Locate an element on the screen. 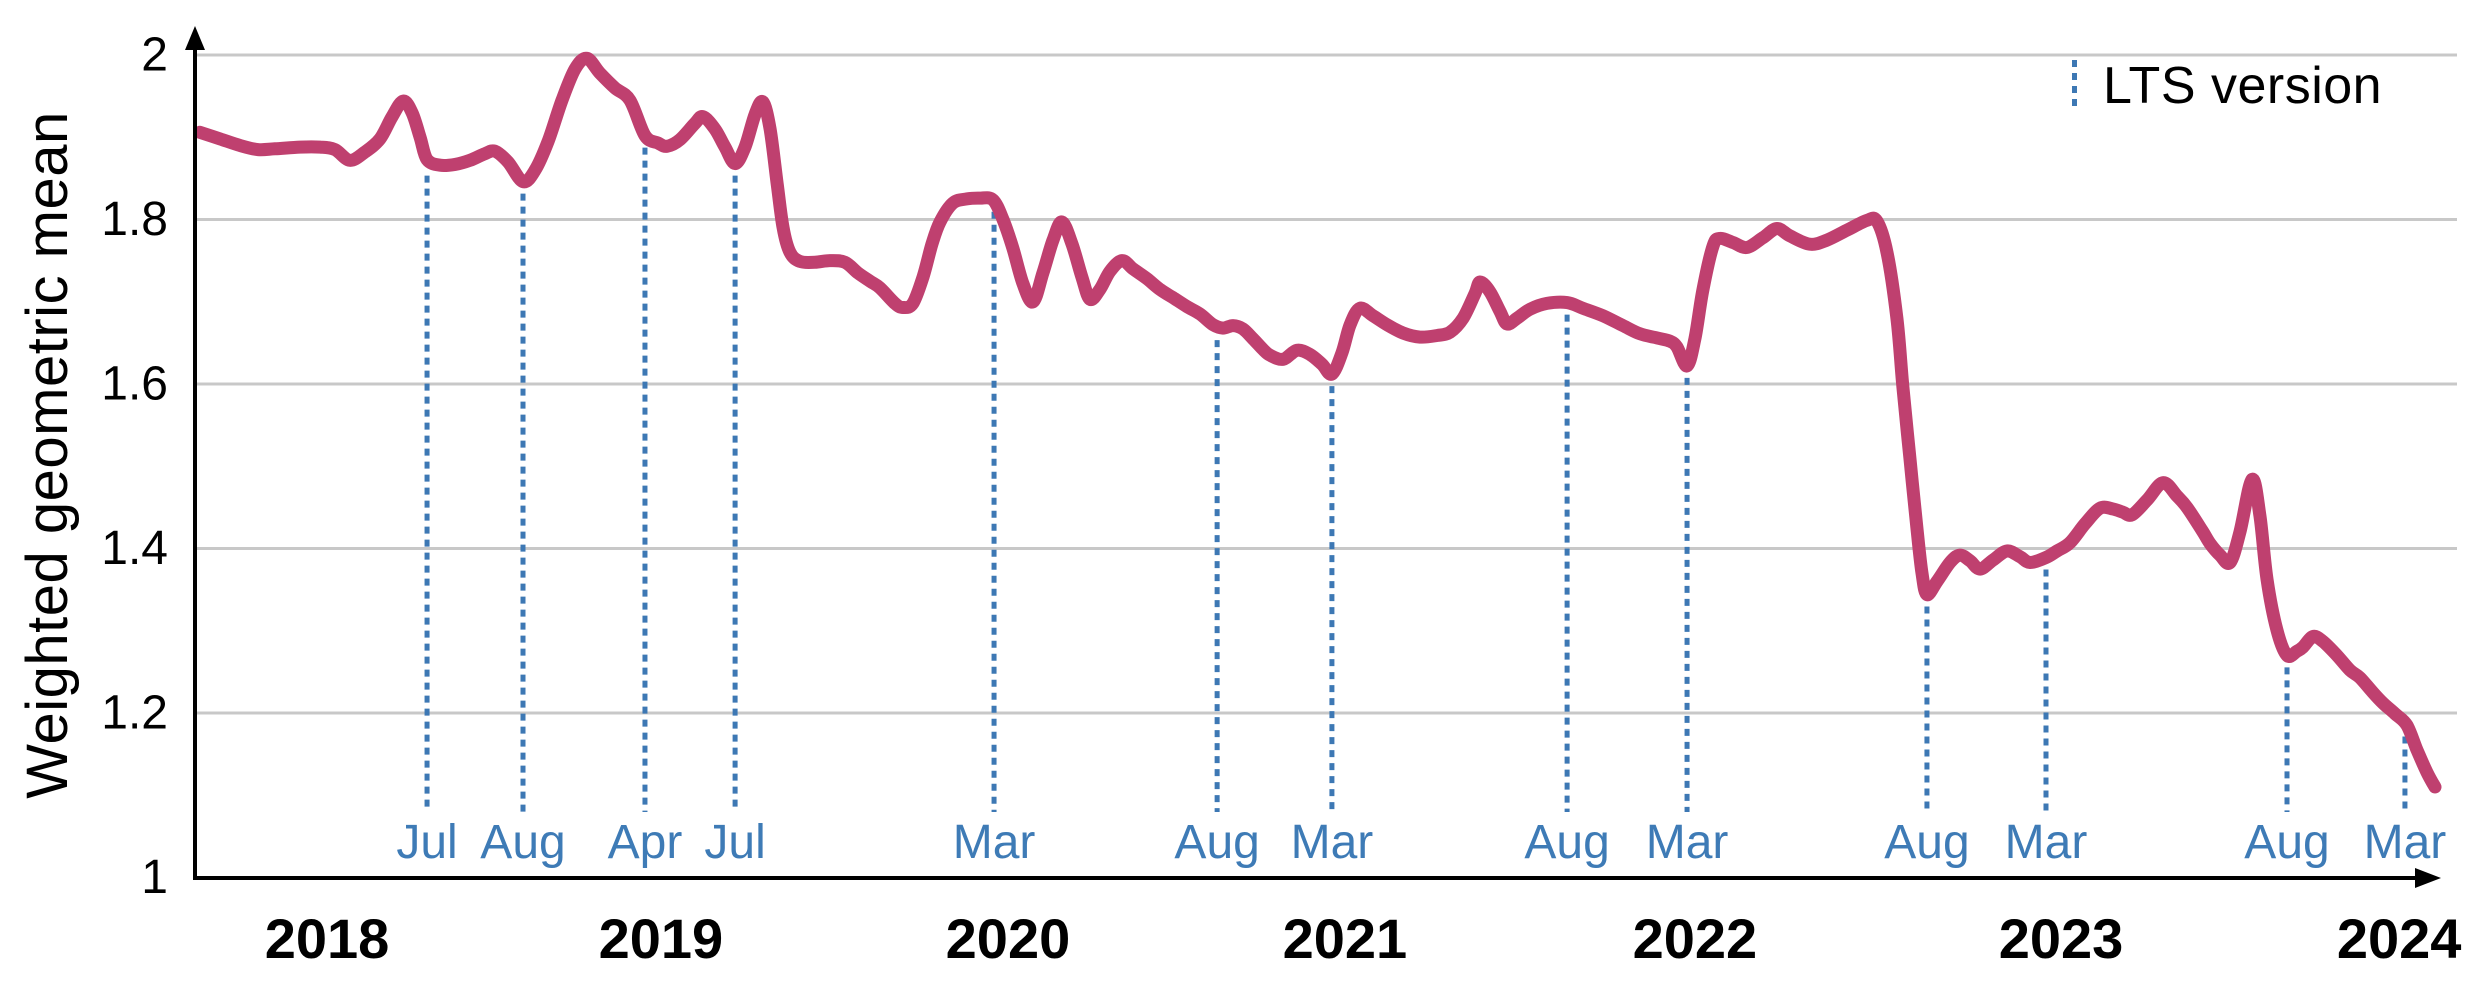 This screenshot has width=2490, height=1004. y-axis-title-text: Weighted geometric mean is located at coordinates (47, 455).